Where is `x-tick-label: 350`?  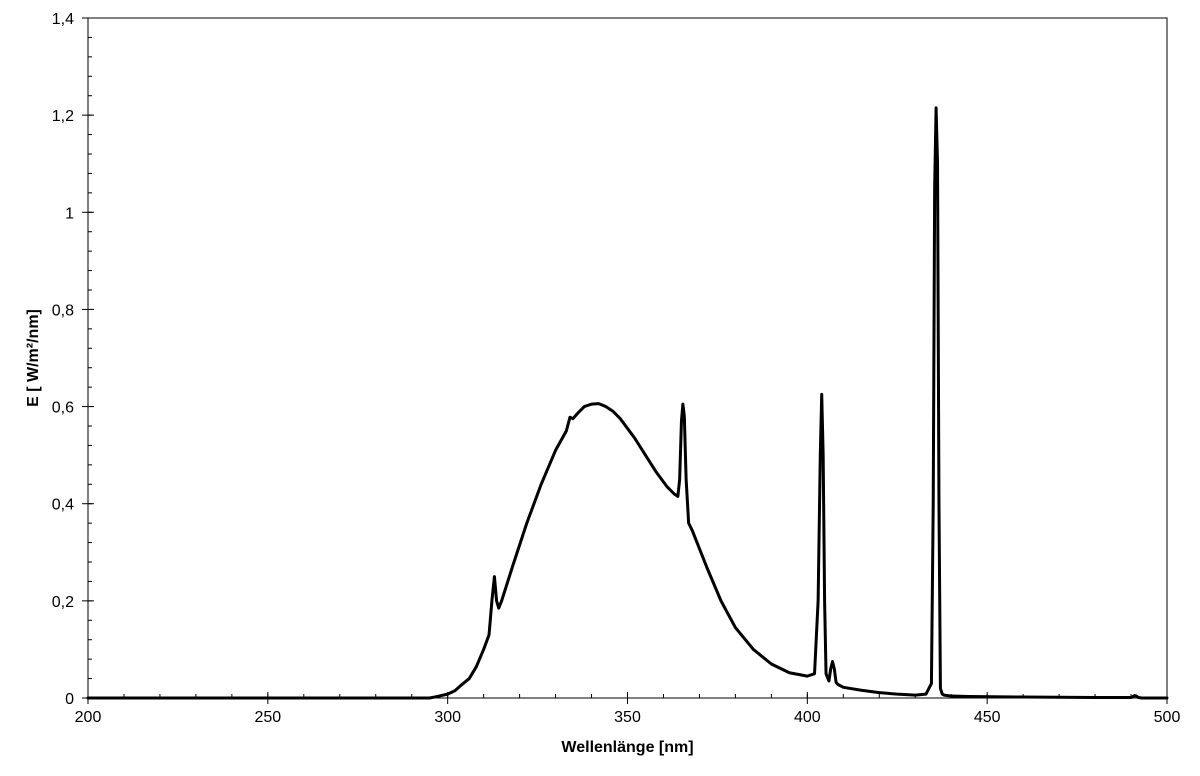 x-tick-label: 350 is located at coordinates (627, 717).